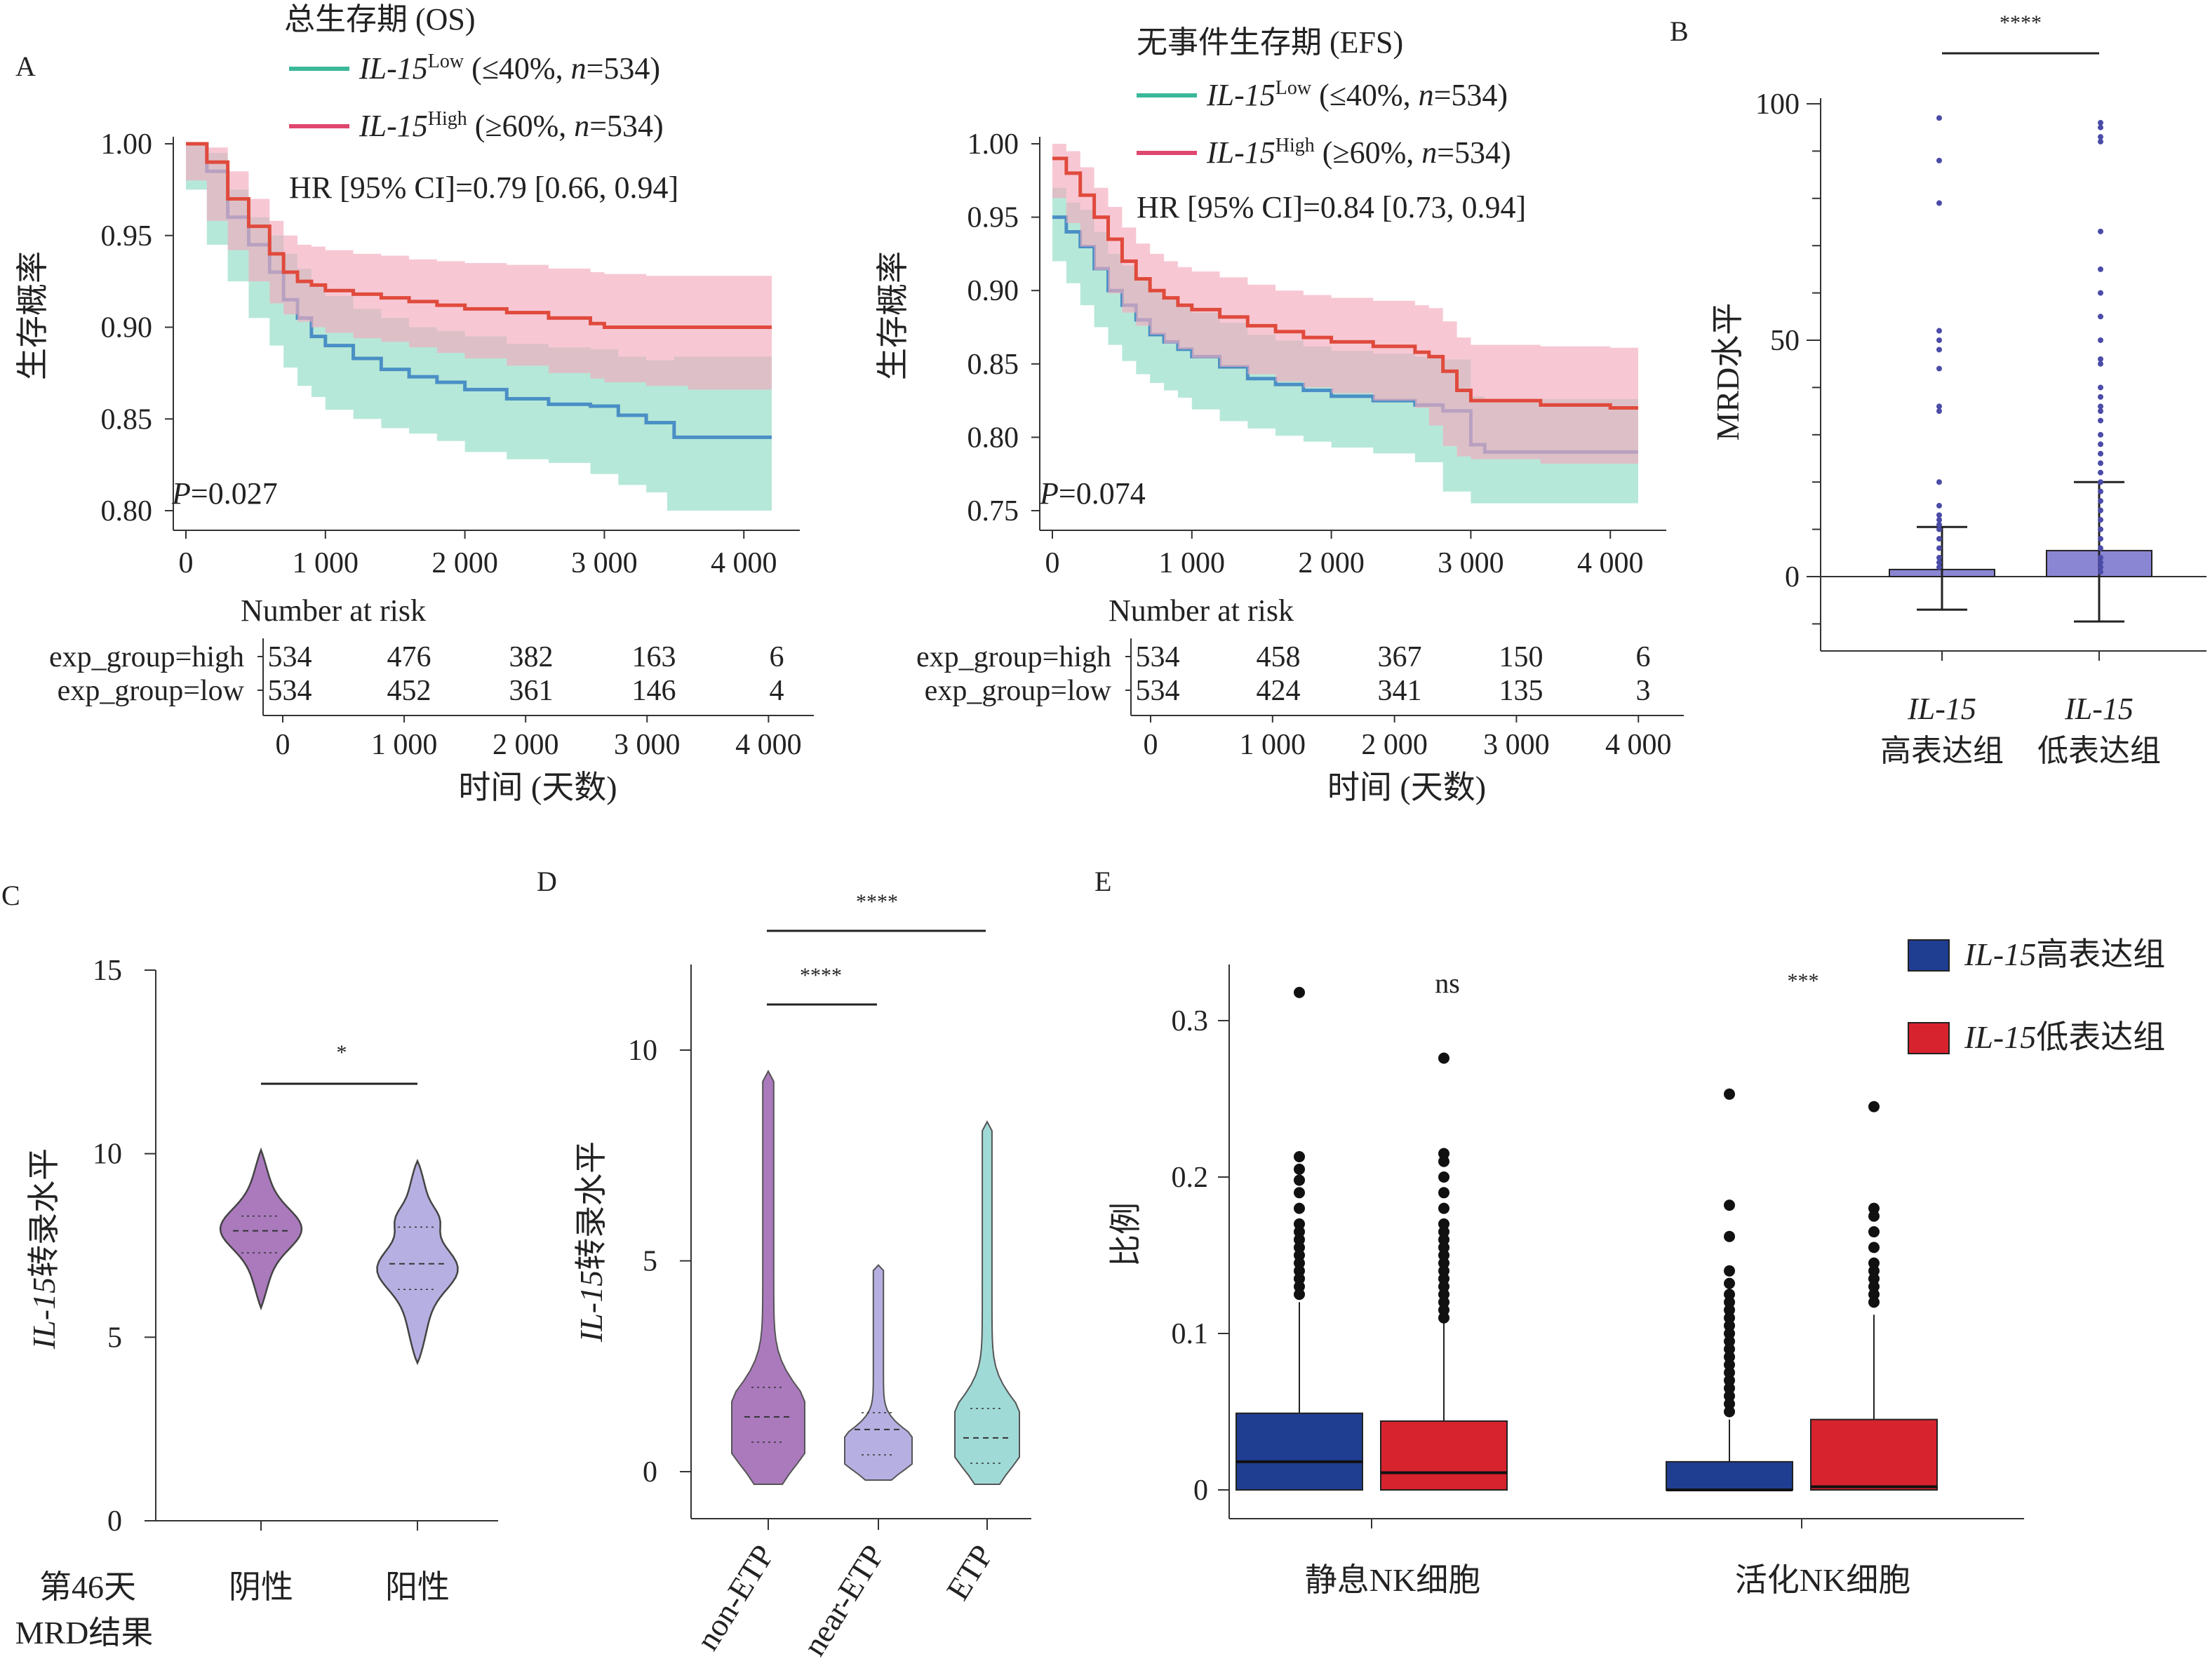 Image resolution: width=2210 pixels, height=1680 pixels. I want to click on km-title: 总生存期 (OS), so click(380, 19).